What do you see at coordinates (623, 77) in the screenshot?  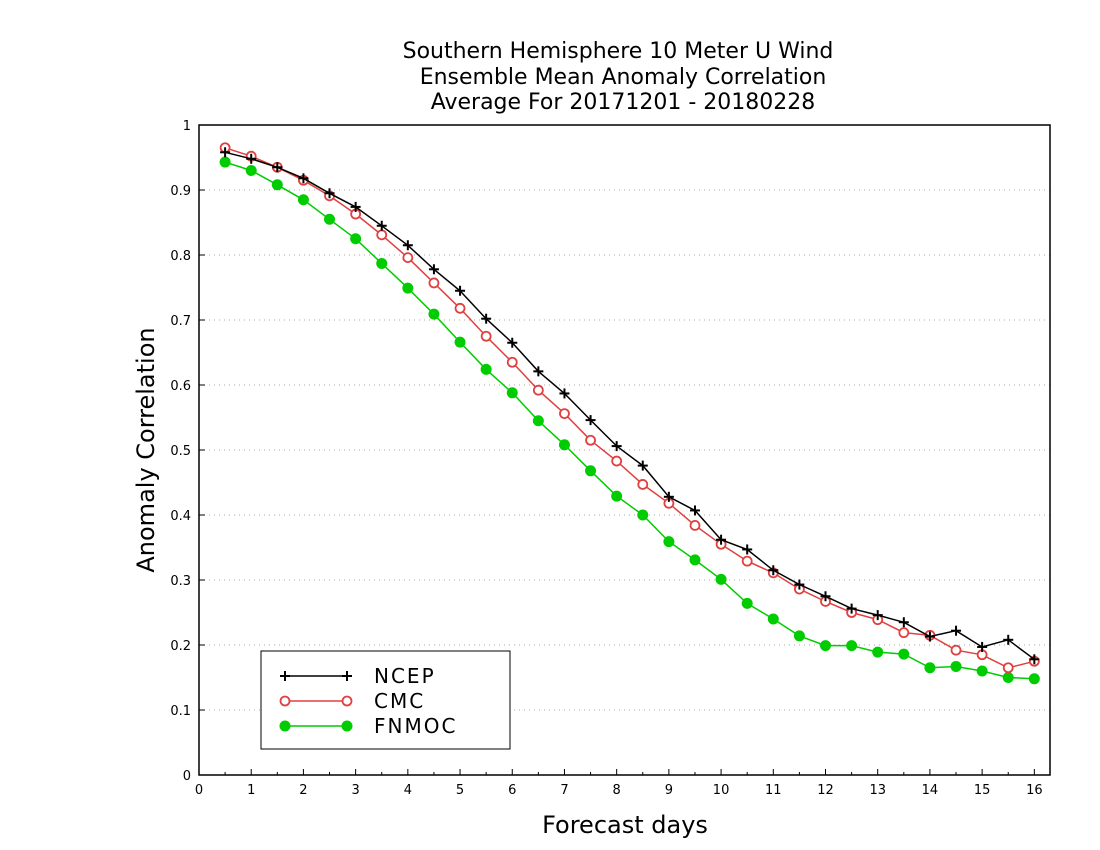 I see `chart-title-line-2: Ensemble Mean Anomaly Correlation` at bounding box center [623, 77].